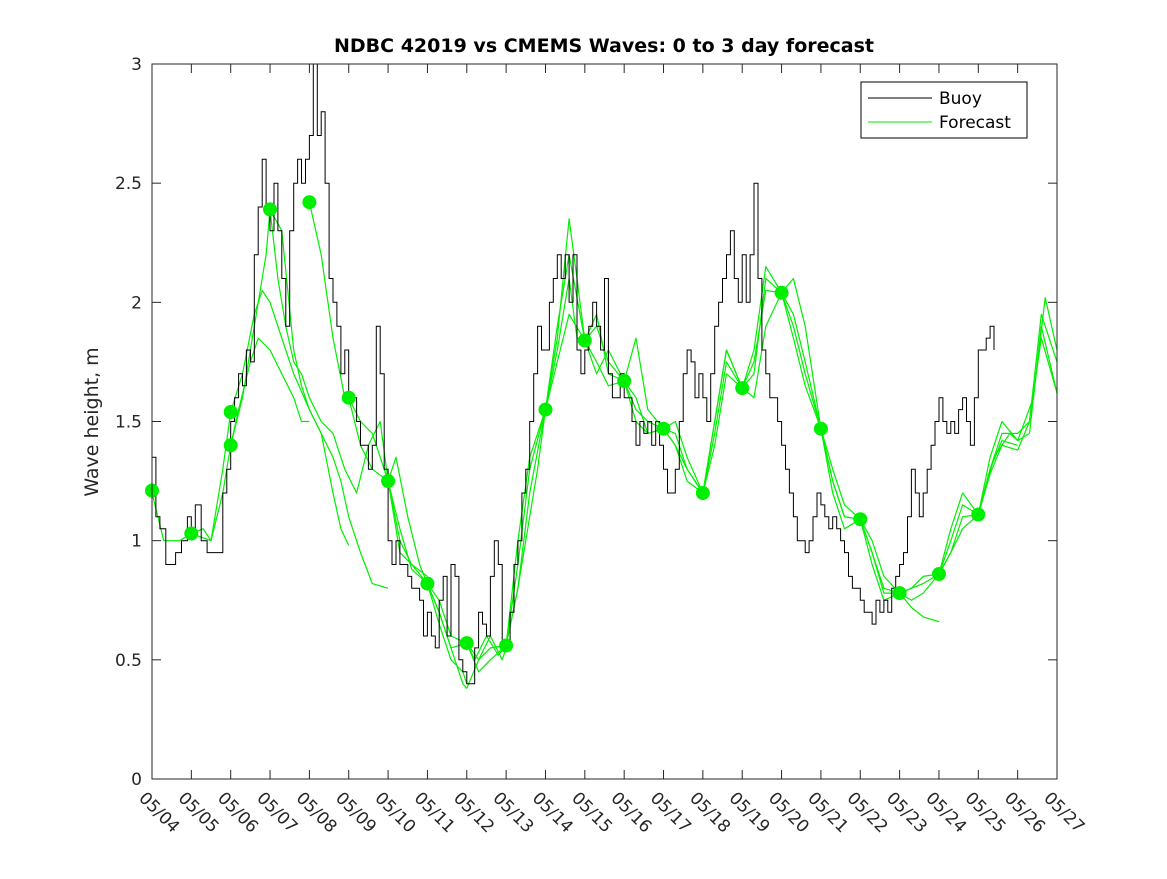 Image resolution: width=1167 pixels, height=879 pixels. Describe the element at coordinates (355, 812) in the screenshot. I see `x-tick-label: 05/09` at that location.